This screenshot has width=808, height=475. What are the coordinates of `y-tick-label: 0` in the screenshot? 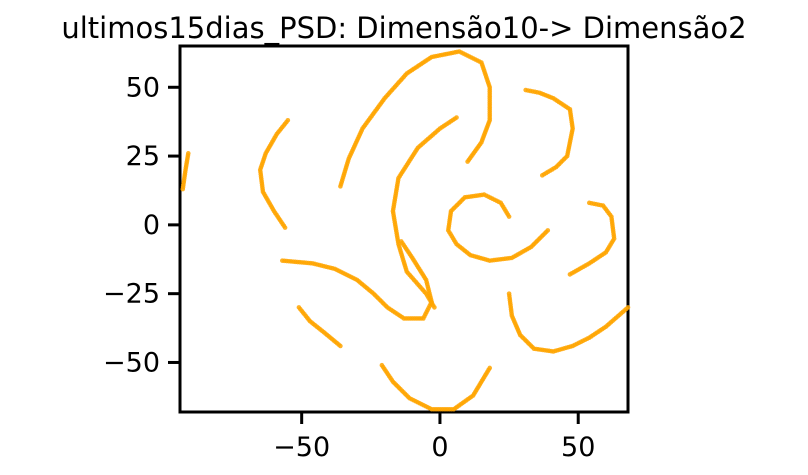 It's located at (151, 225).